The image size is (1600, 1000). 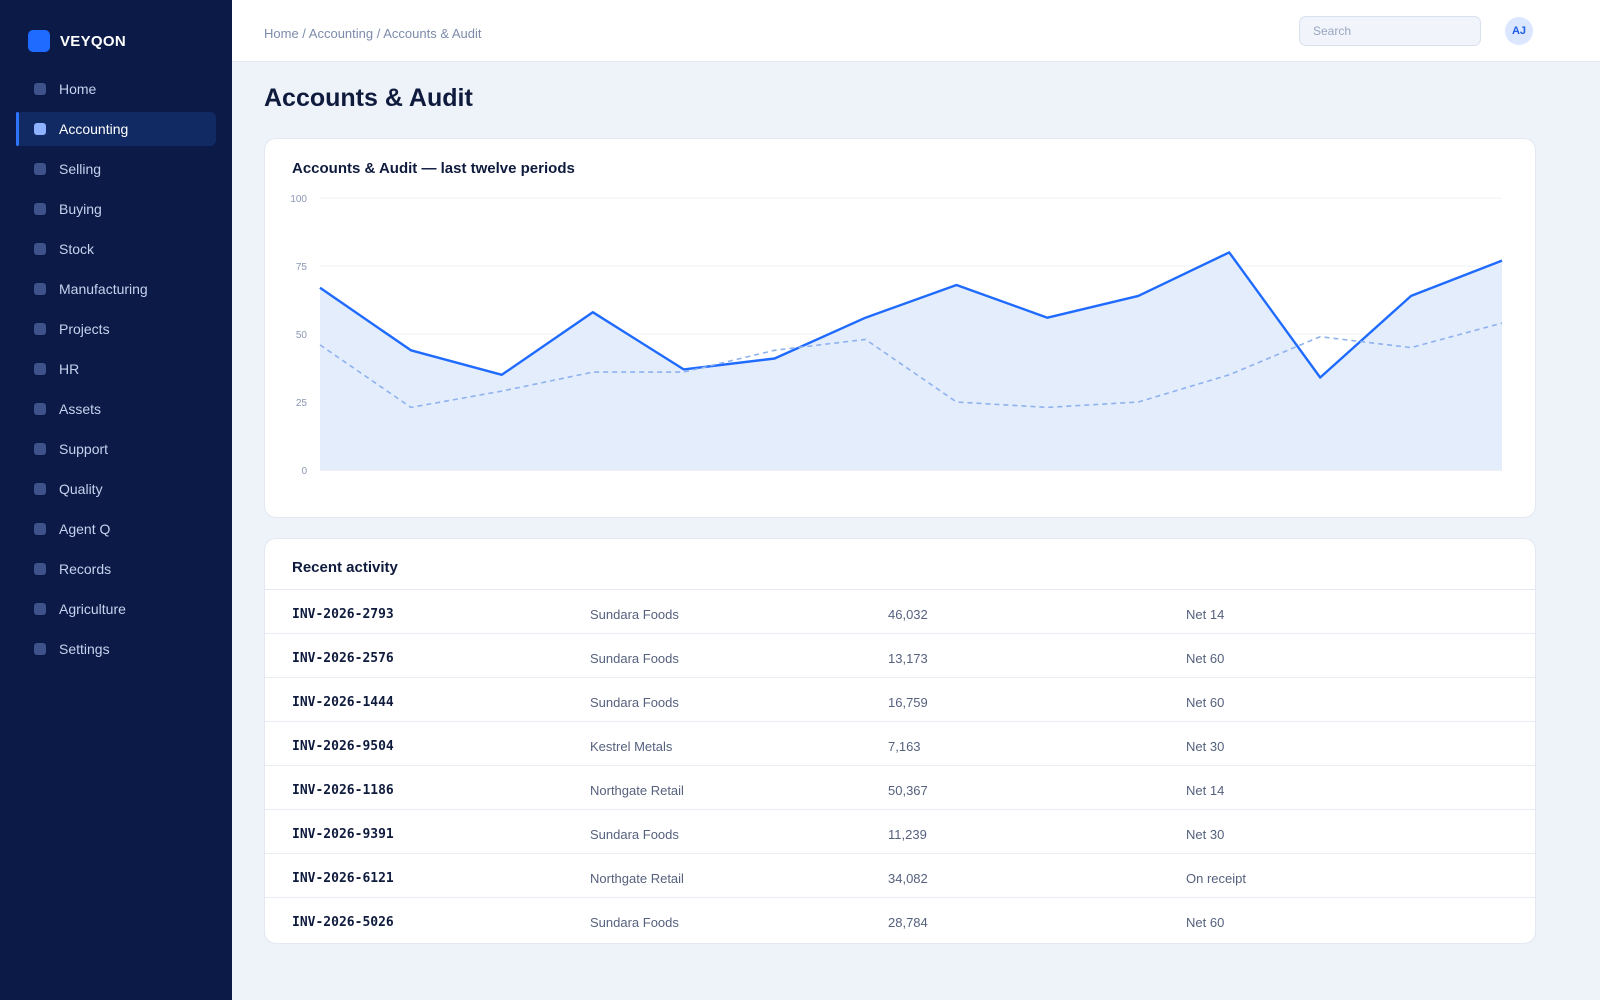 I want to click on brand: VEYQON, so click(x=77, y=41).